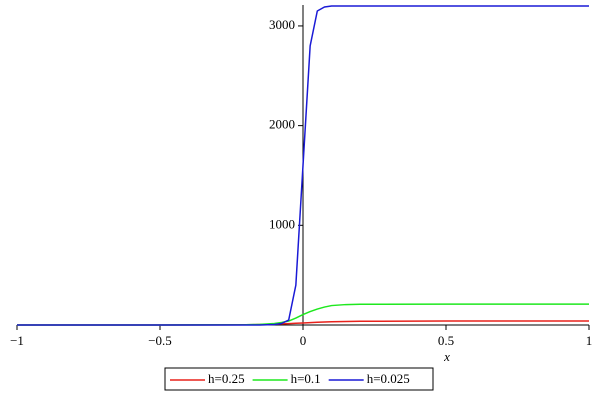 The height and width of the screenshot is (400, 600). I want to click on x-axis-label: x, so click(446, 356).